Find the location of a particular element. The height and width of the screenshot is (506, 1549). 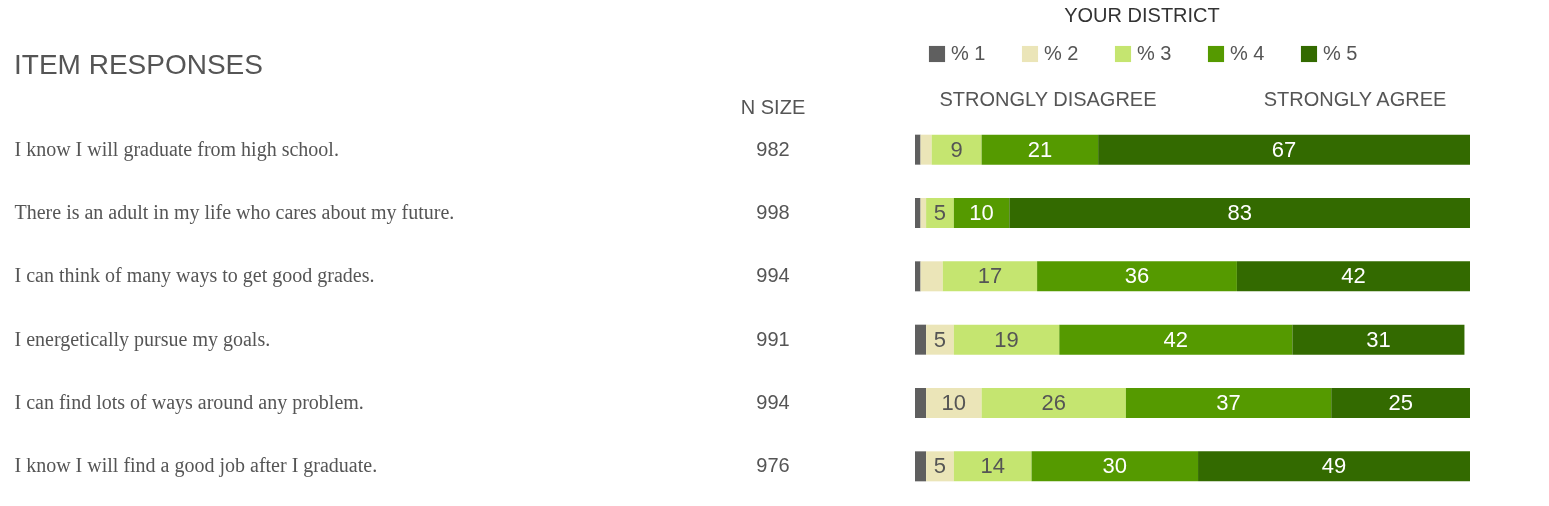

legend-label: % 2 is located at coordinates (1061, 53).